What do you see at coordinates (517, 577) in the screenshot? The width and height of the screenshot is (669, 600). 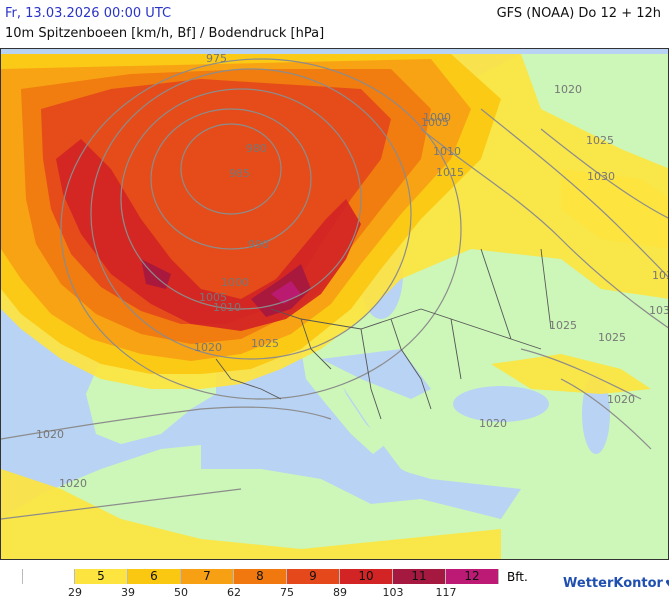 I see `legend-unit: Bft.` at bounding box center [517, 577].